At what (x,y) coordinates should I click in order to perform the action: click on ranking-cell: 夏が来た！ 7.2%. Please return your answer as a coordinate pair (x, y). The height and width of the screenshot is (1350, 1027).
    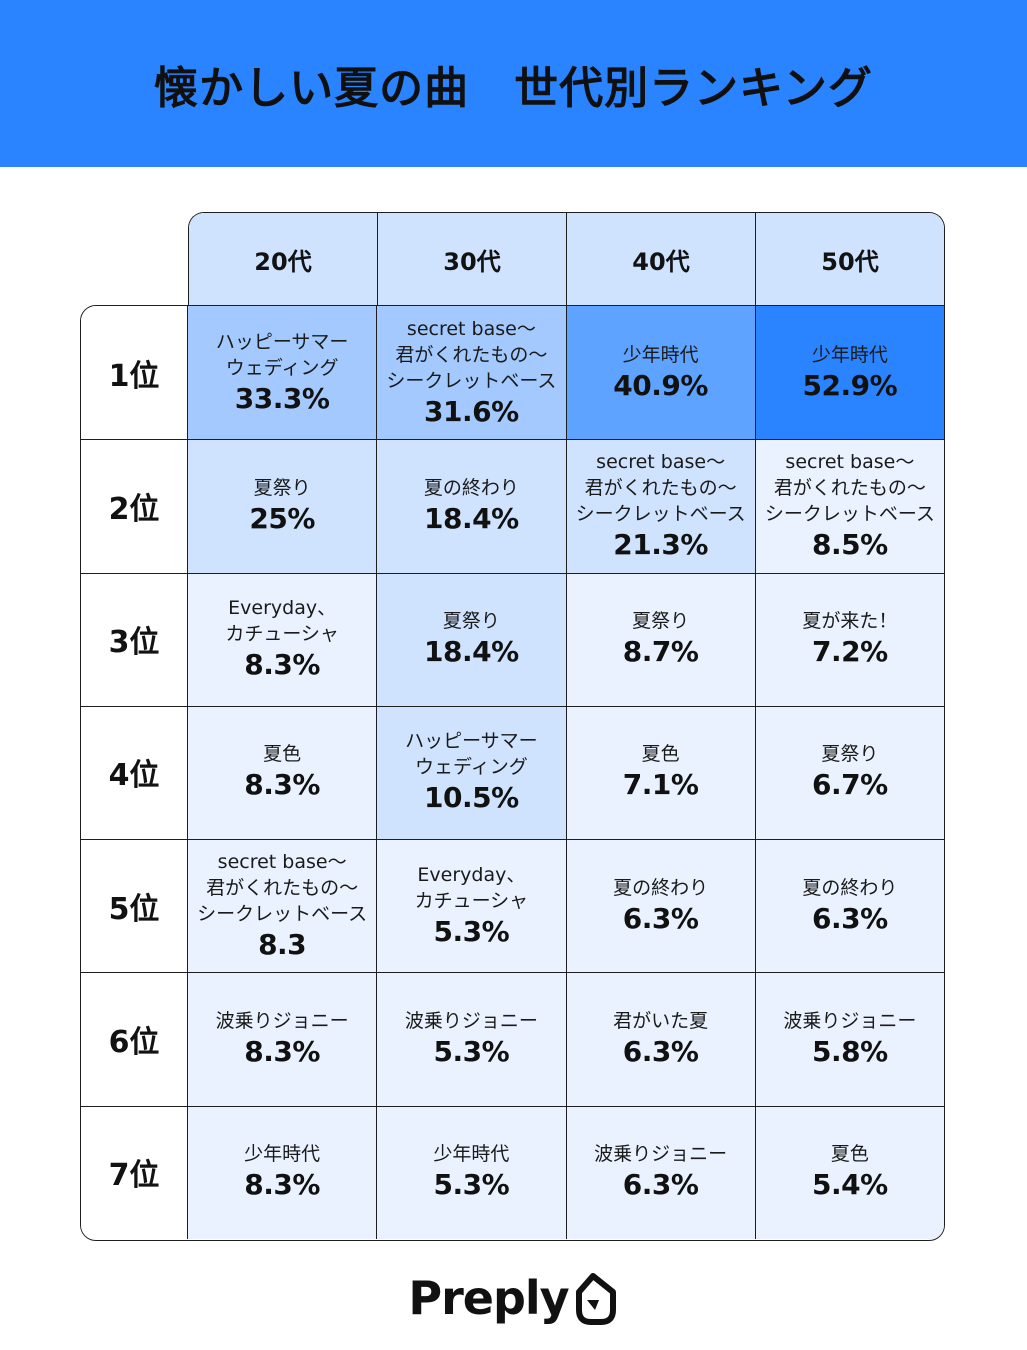
    Looking at the image, I should click on (849, 639).